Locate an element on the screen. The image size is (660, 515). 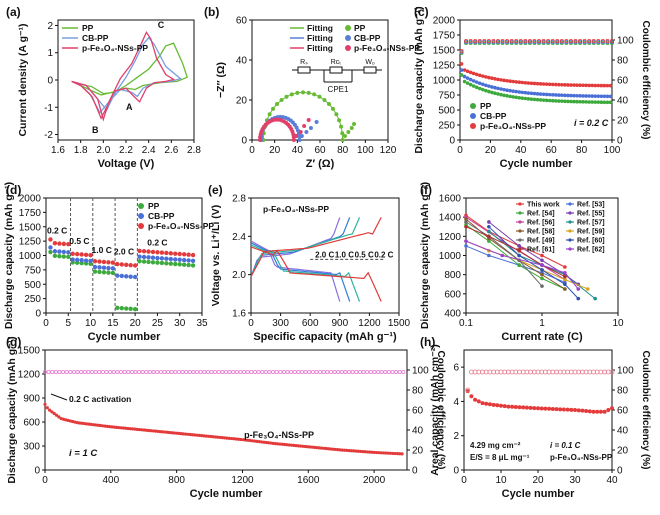
eis-tail-point is located at coordinates (354, 124).